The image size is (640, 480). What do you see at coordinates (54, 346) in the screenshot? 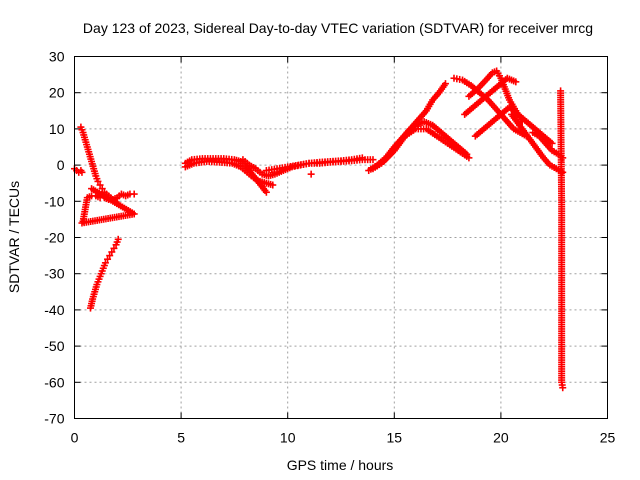
I see `y-tick-label: -50` at bounding box center [54, 346].